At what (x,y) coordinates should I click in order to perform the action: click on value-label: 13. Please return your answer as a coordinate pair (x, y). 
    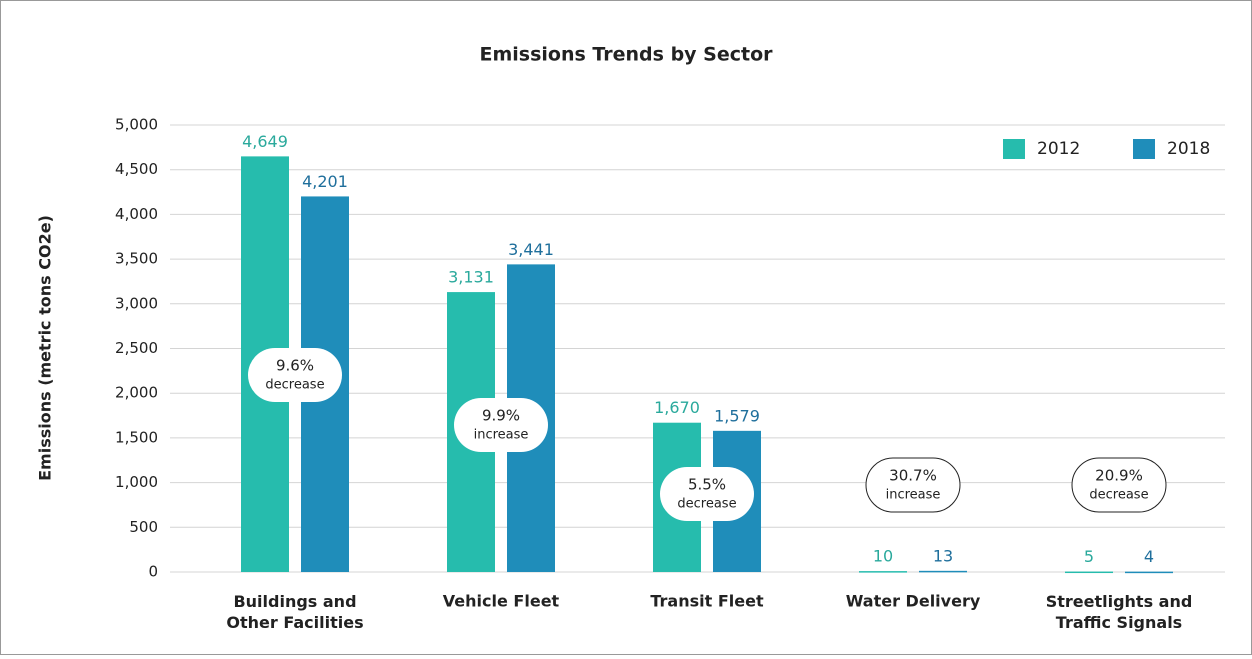
    Looking at the image, I should click on (943, 555).